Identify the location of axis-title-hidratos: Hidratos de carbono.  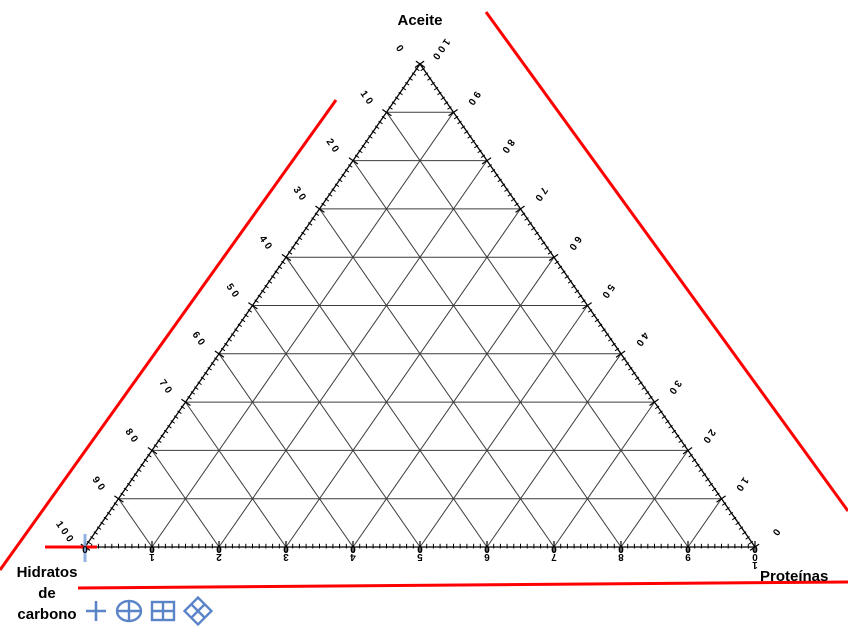
(47, 593).